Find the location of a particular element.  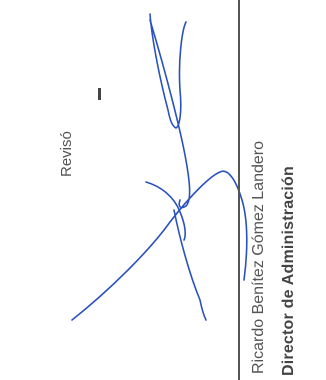

signature-stroke-long is located at coordinates (170, 114).